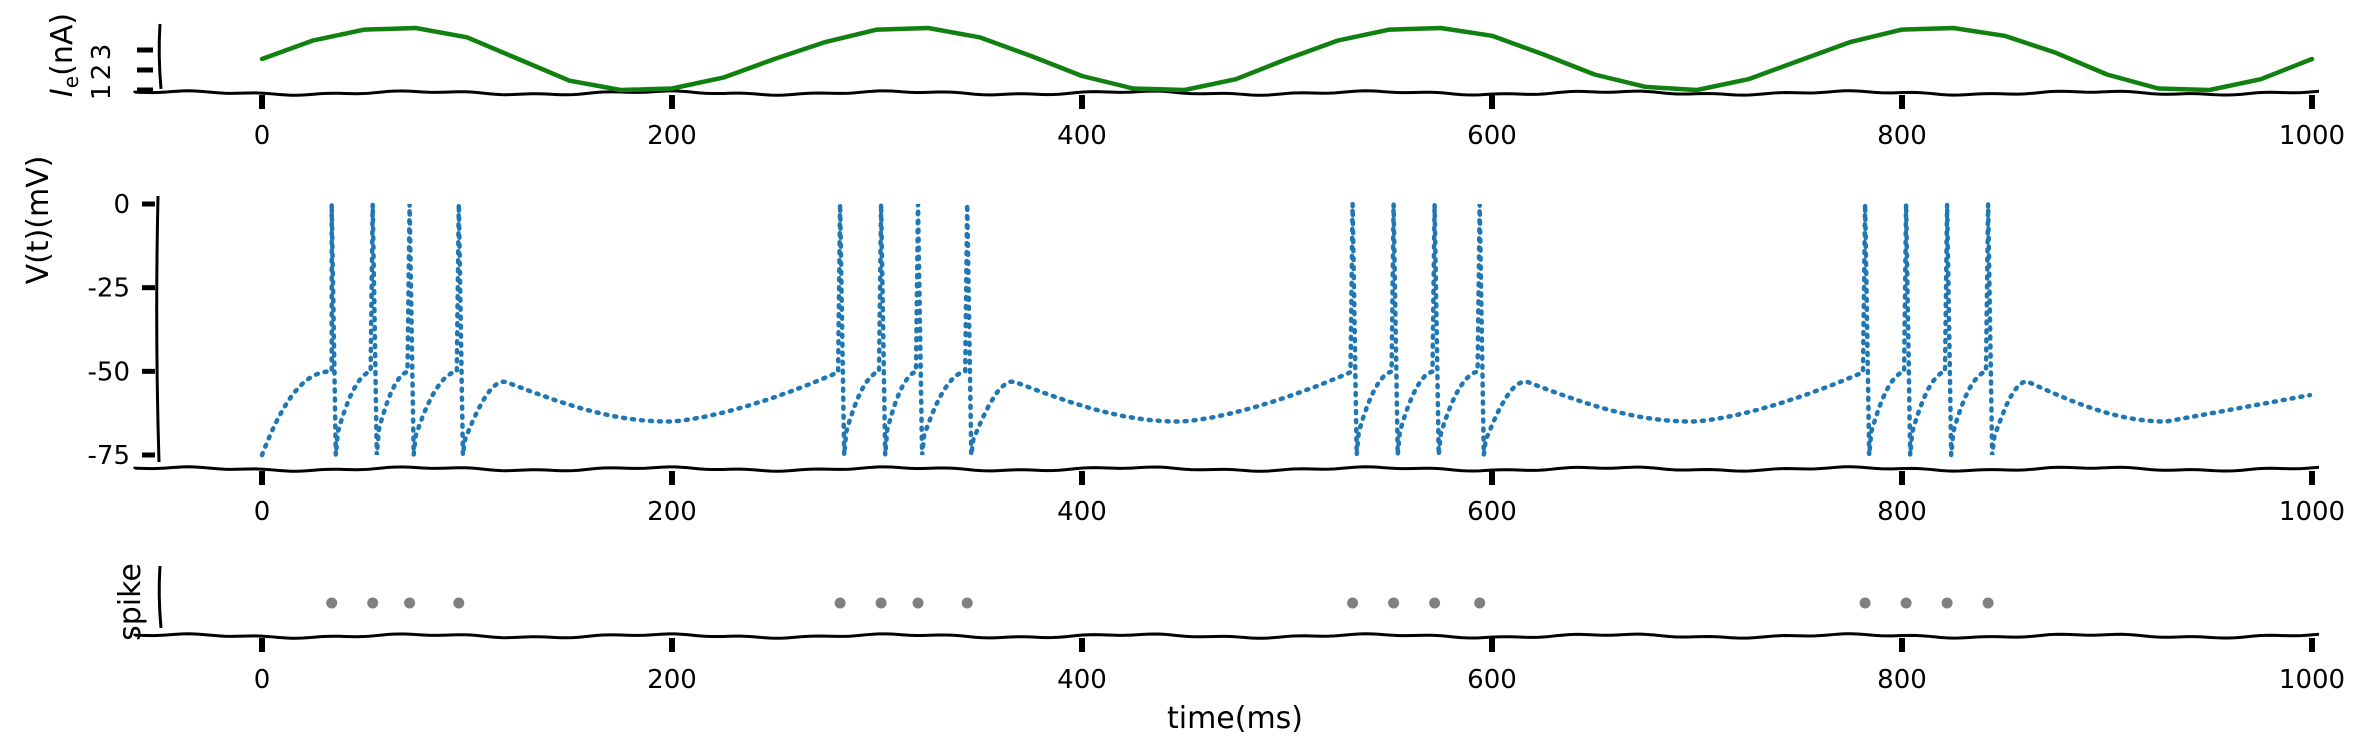  What do you see at coordinates (160, 597) in the screenshot?
I see `spike-y-axis` at bounding box center [160, 597].